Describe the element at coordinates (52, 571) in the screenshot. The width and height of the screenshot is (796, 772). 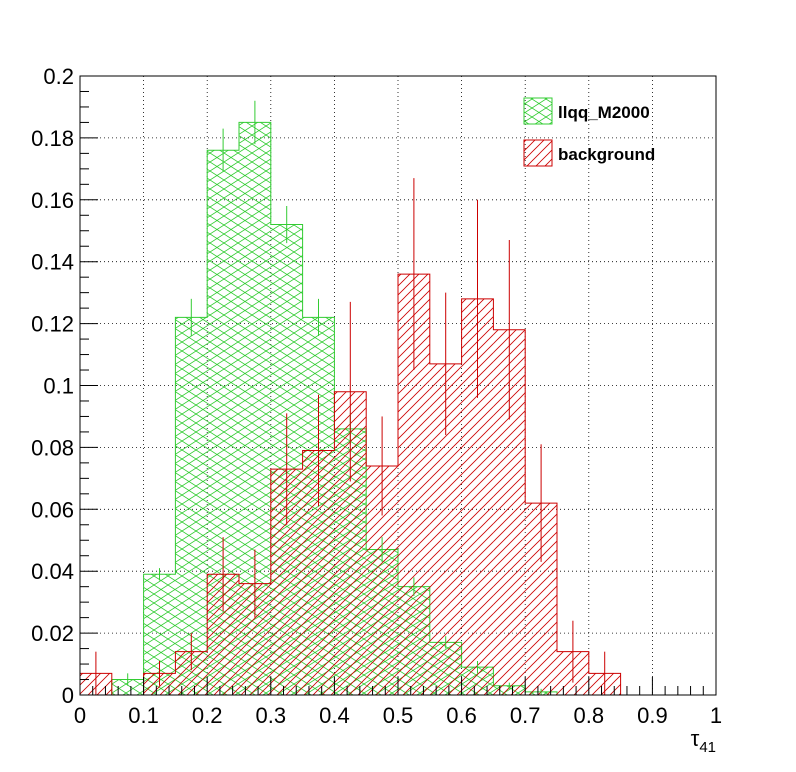
I see `y-tick-label: 0.04` at that location.